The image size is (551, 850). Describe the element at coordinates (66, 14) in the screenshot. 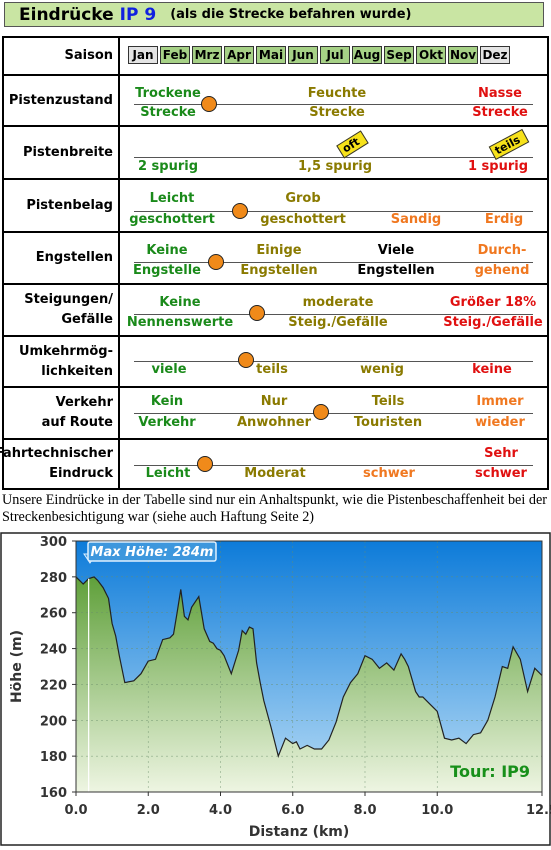

I see `title-text: Eindrücke` at that location.